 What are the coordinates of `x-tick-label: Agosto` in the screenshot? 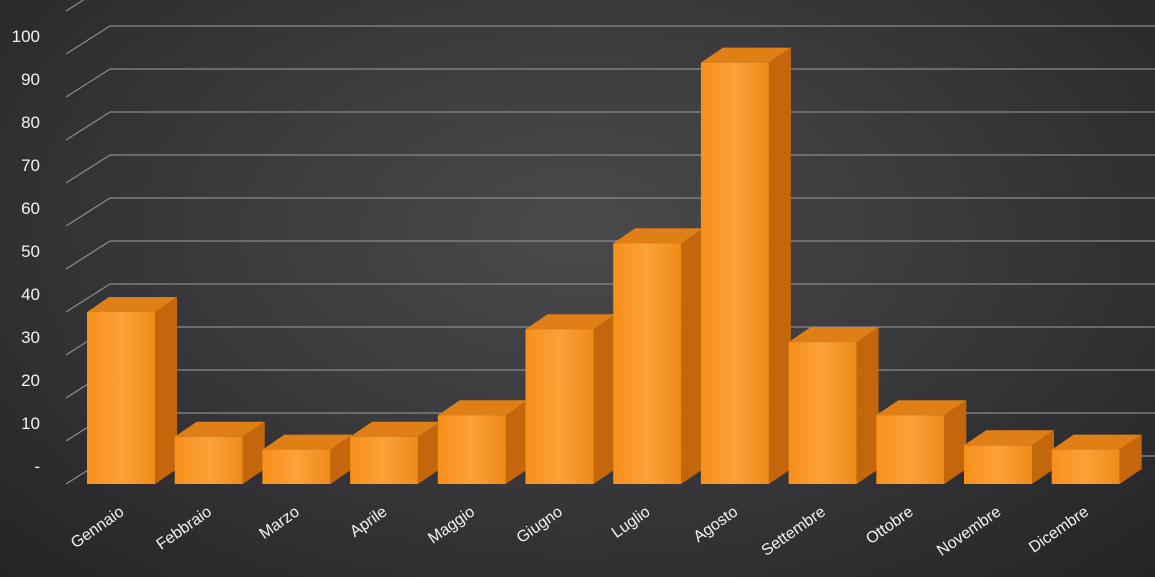 It's located at (716, 524).